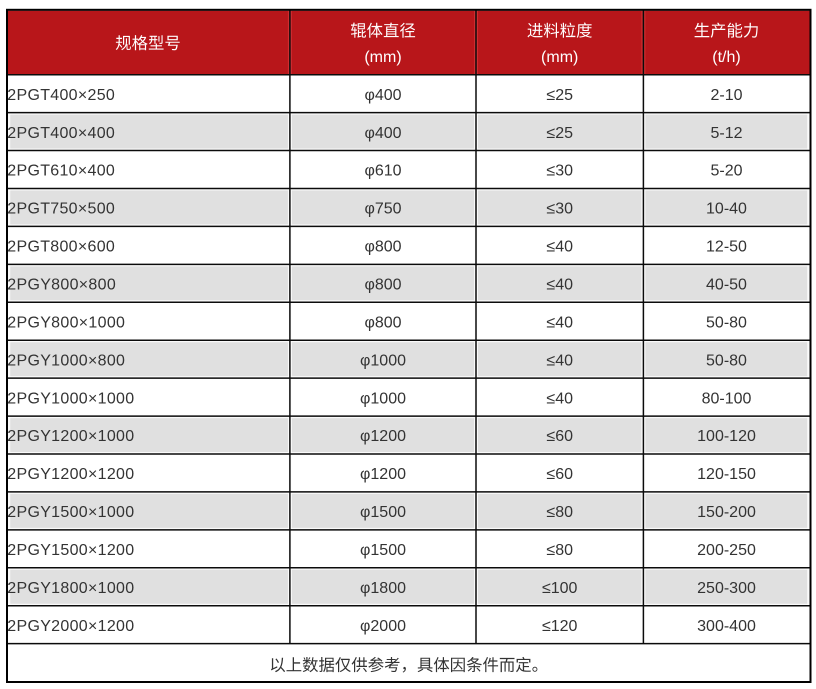 The width and height of the screenshot is (816, 689). What do you see at coordinates (726, 550) in the screenshot?
I see `svg-text: 200-250` at bounding box center [726, 550].